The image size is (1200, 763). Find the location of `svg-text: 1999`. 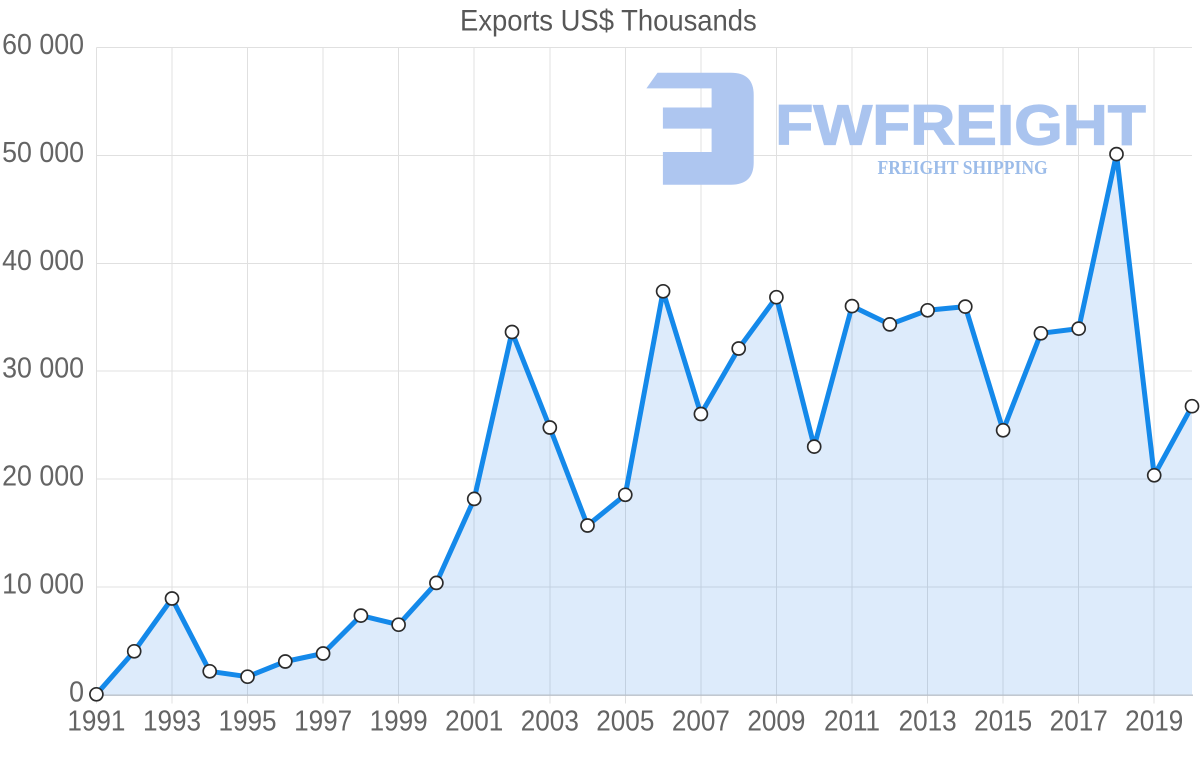

svg-text: 1999 is located at coordinates (399, 720).